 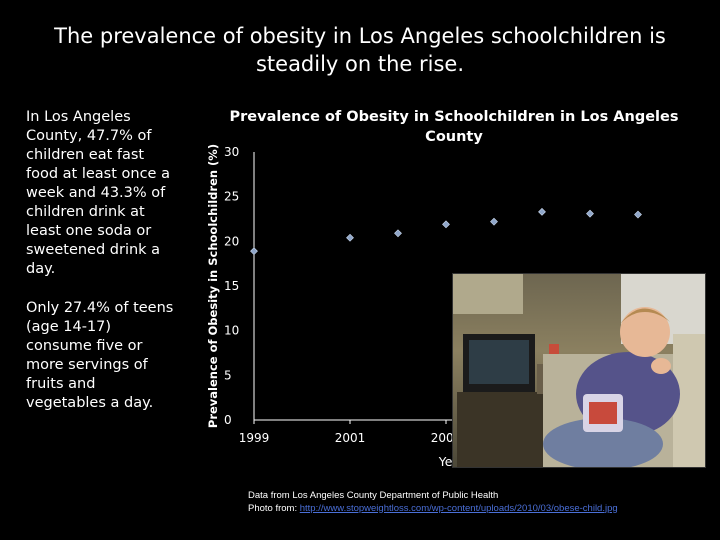 What do you see at coordinates (228, 420) in the screenshot?
I see `y-tick-label: 0` at bounding box center [228, 420].